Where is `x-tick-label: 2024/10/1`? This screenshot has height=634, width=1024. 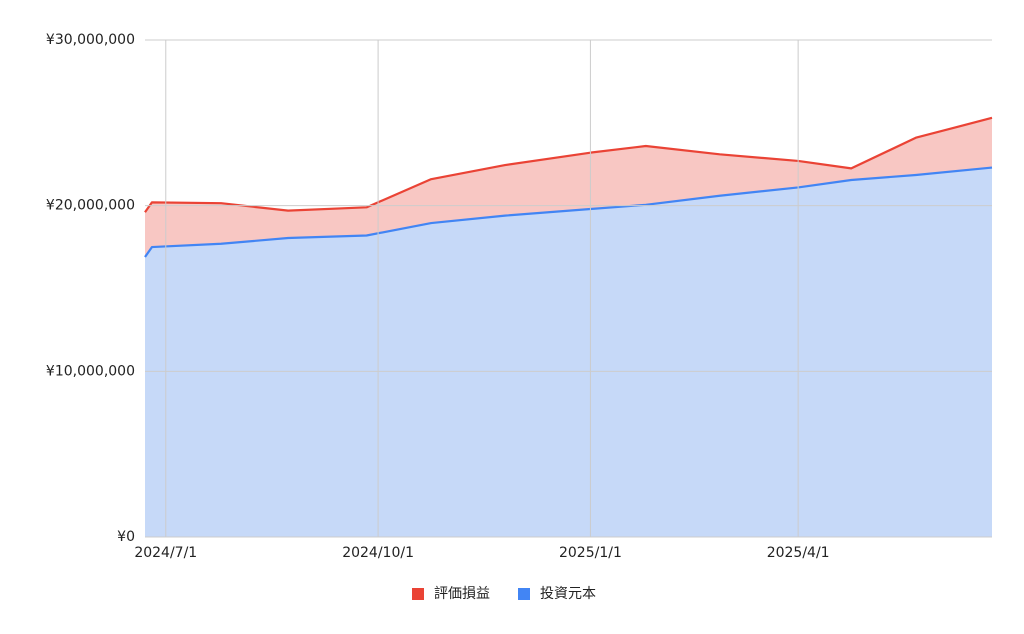
x-tick-label: 2024/10/1 is located at coordinates (378, 553).